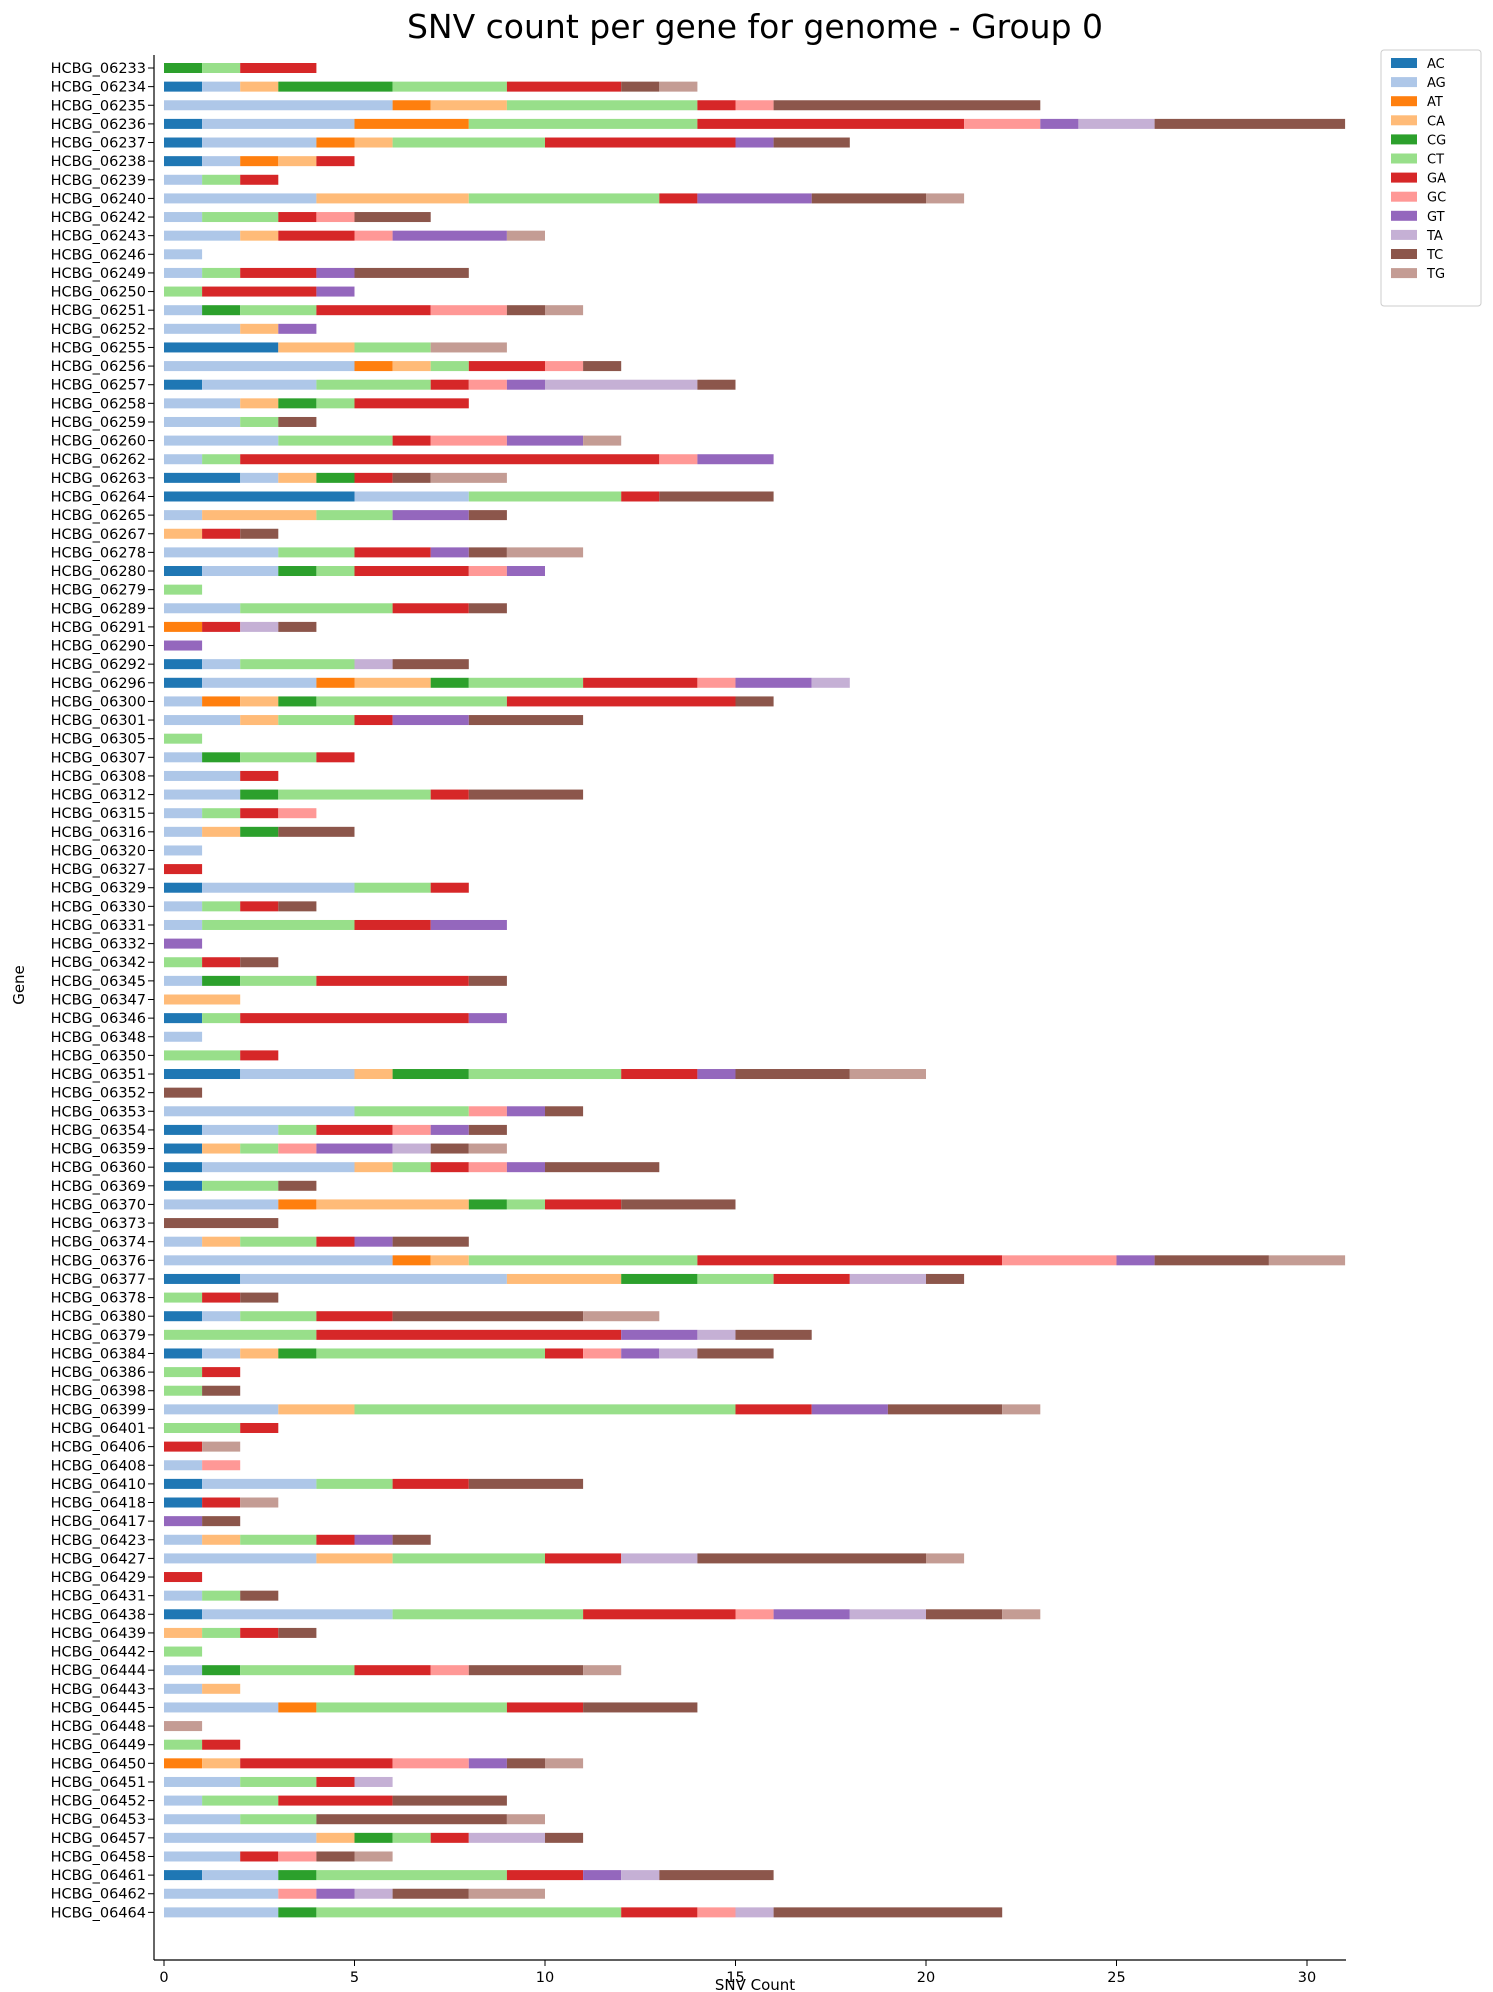 The height and width of the screenshot is (1992, 1493). Describe the element at coordinates (335, 1856) in the screenshot. I see `bar-segment-HCBG_06458-TC` at that location.